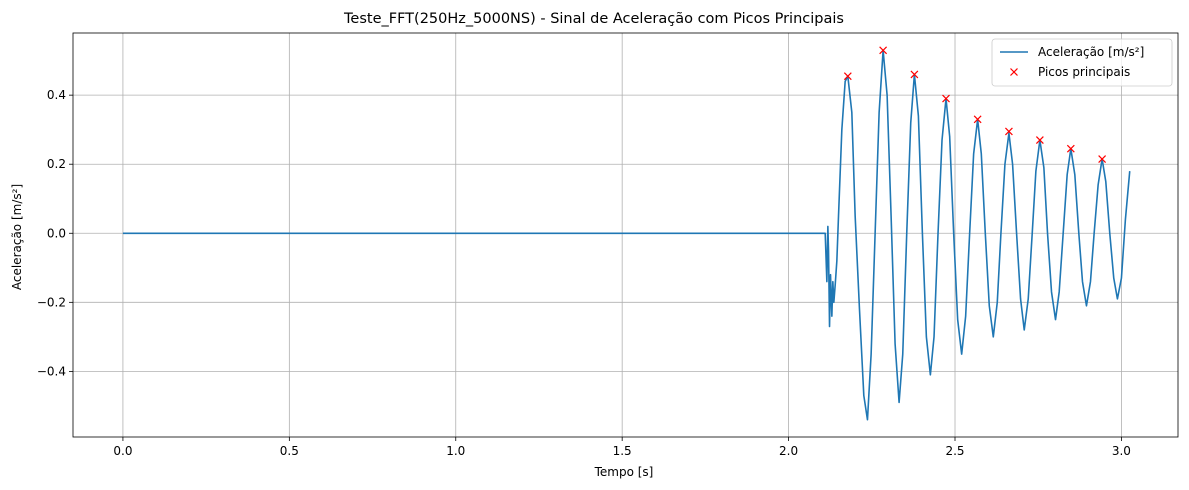  What do you see at coordinates (624, 472) in the screenshot?
I see `x-axis-label: Tempo [s]` at bounding box center [624, 472].